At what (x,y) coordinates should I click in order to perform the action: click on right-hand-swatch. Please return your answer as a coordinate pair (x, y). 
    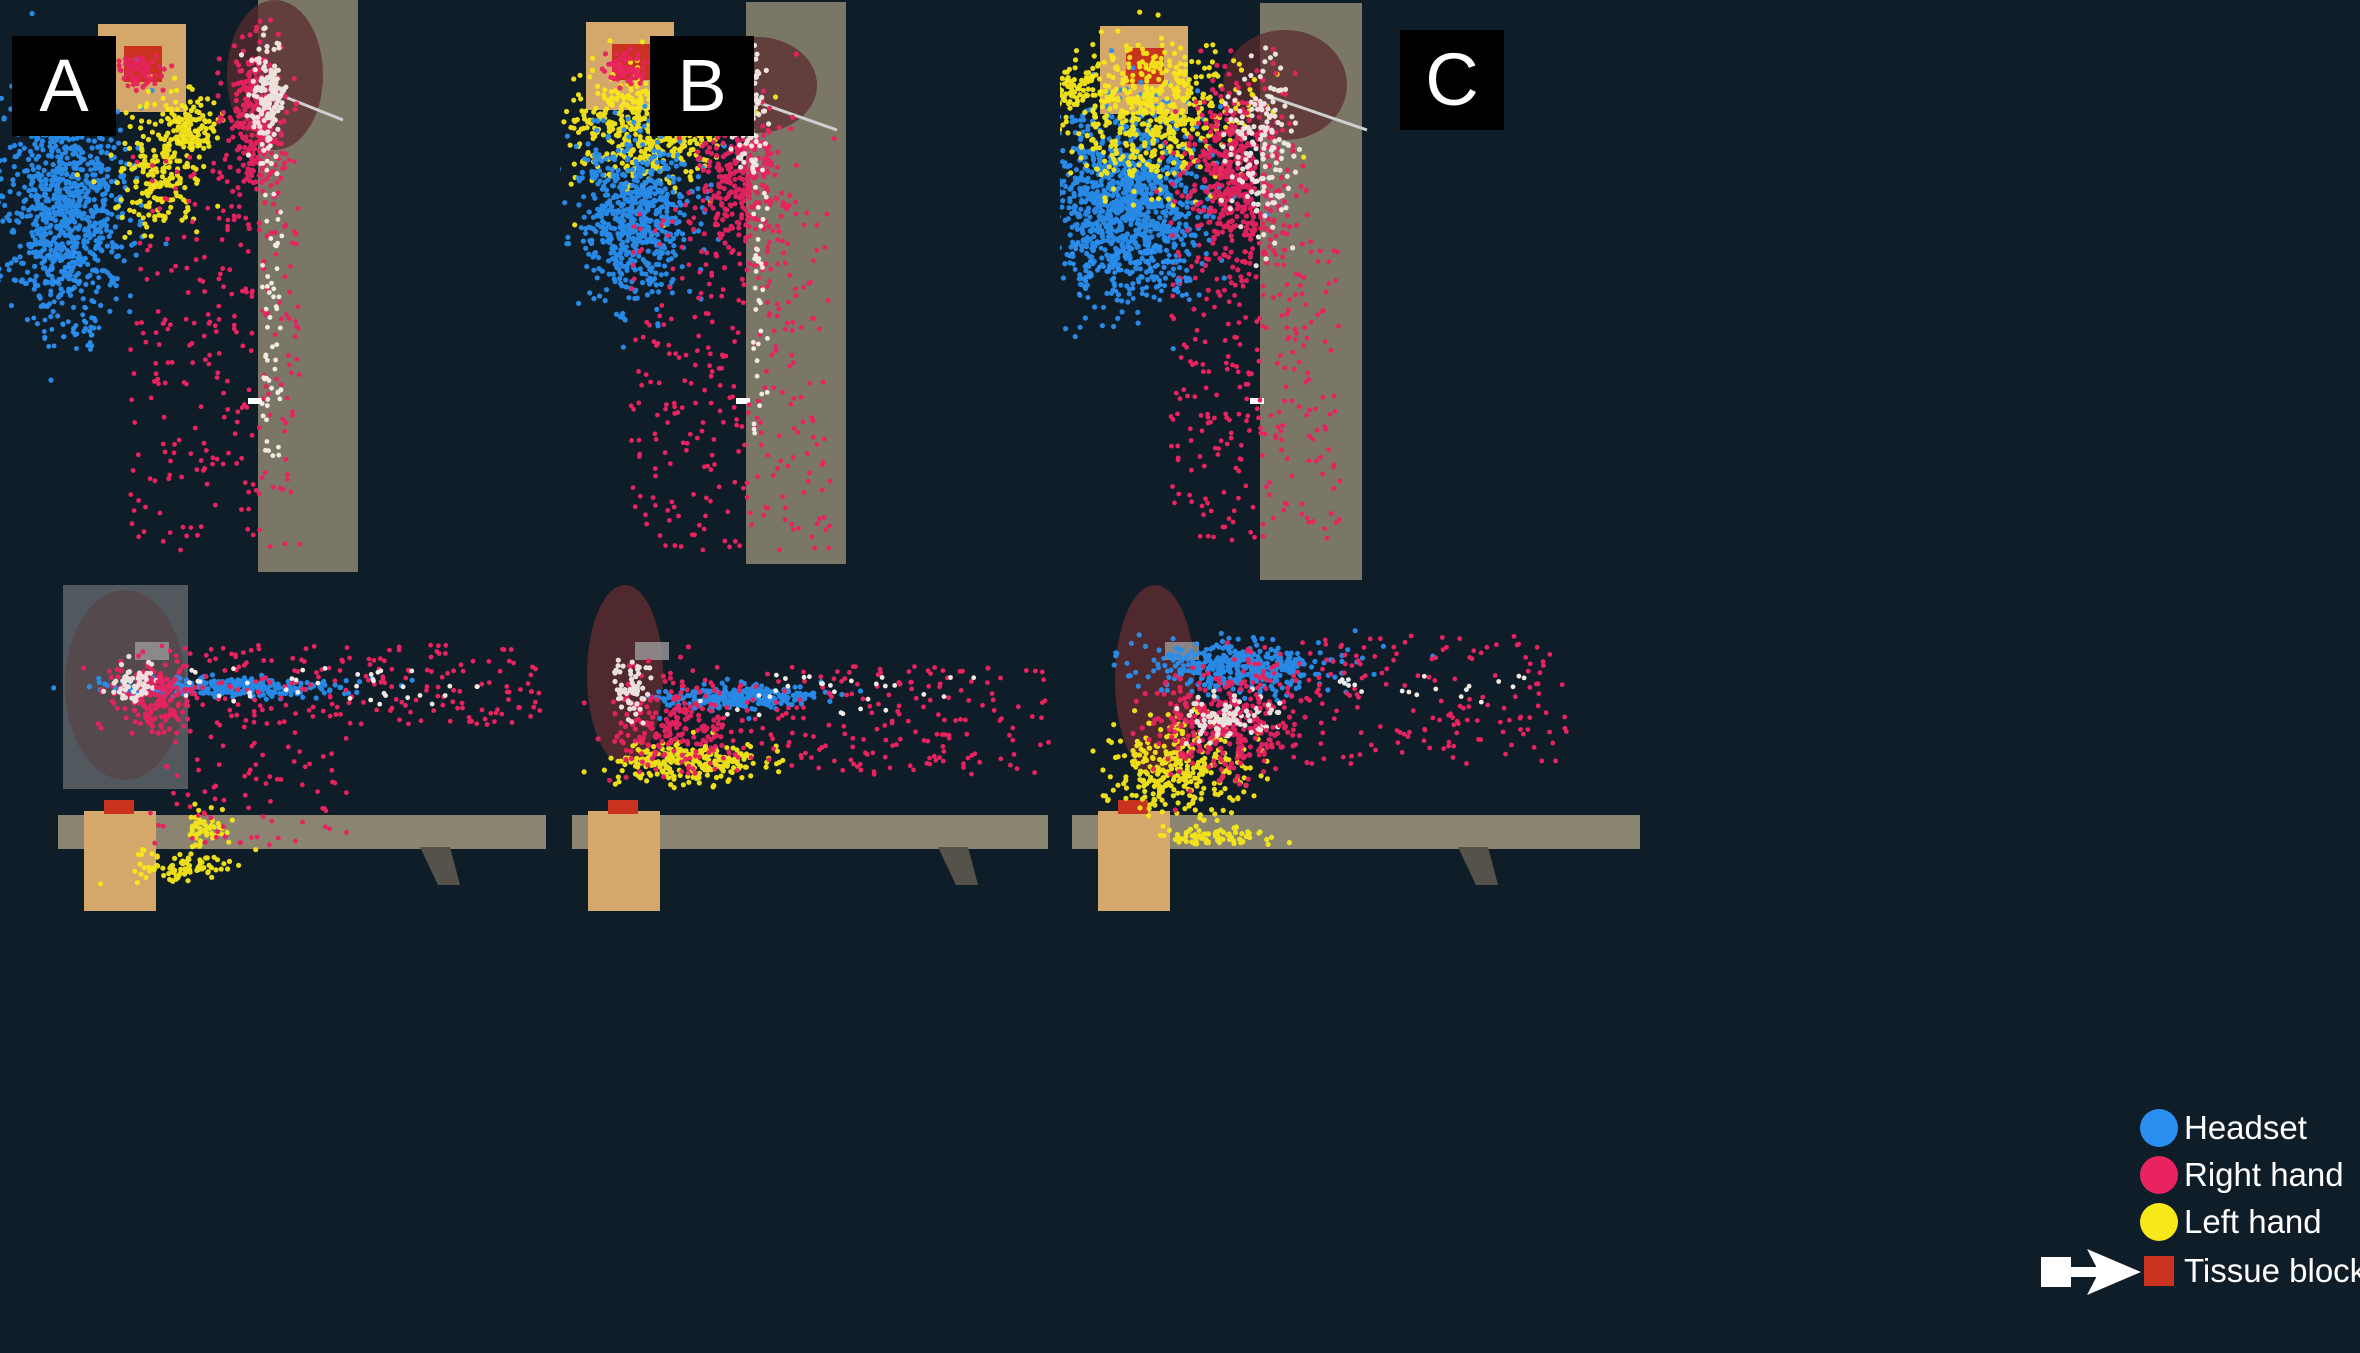
    Looking at the image, I should click on (2159, 1175).